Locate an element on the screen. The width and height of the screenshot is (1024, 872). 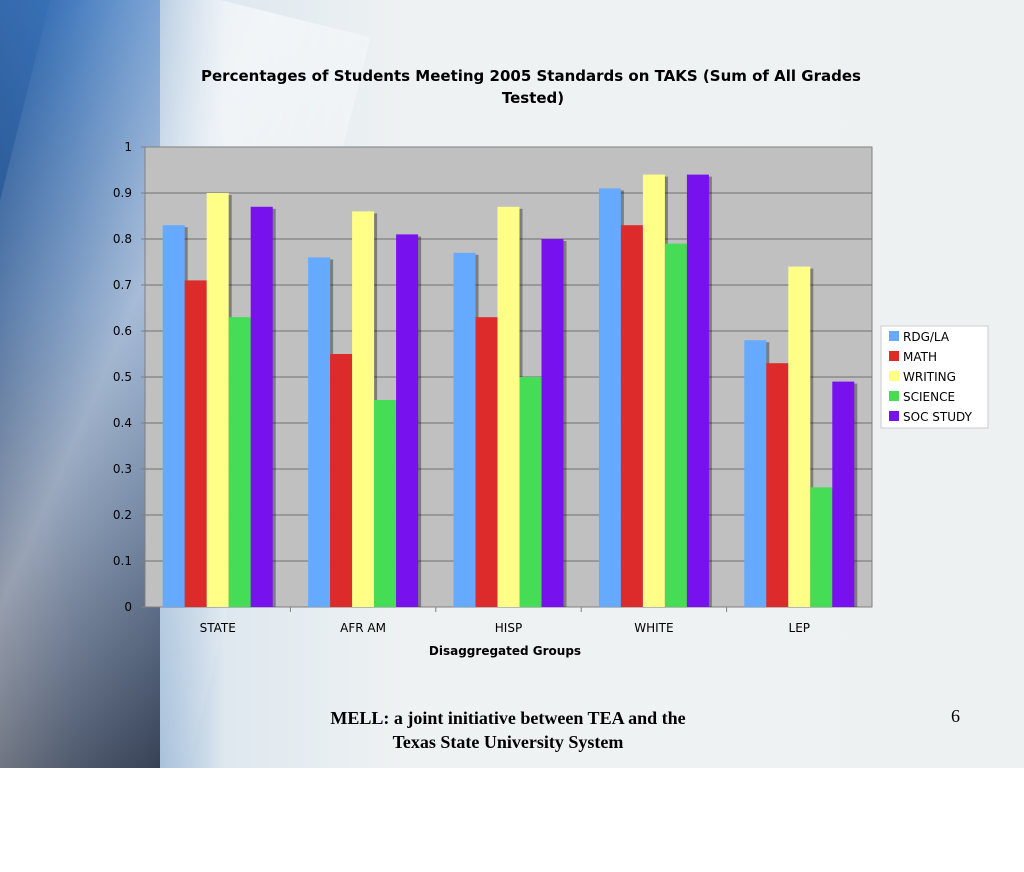
y-tick-label-6: 0.6 is located at coordinates (122, 331).